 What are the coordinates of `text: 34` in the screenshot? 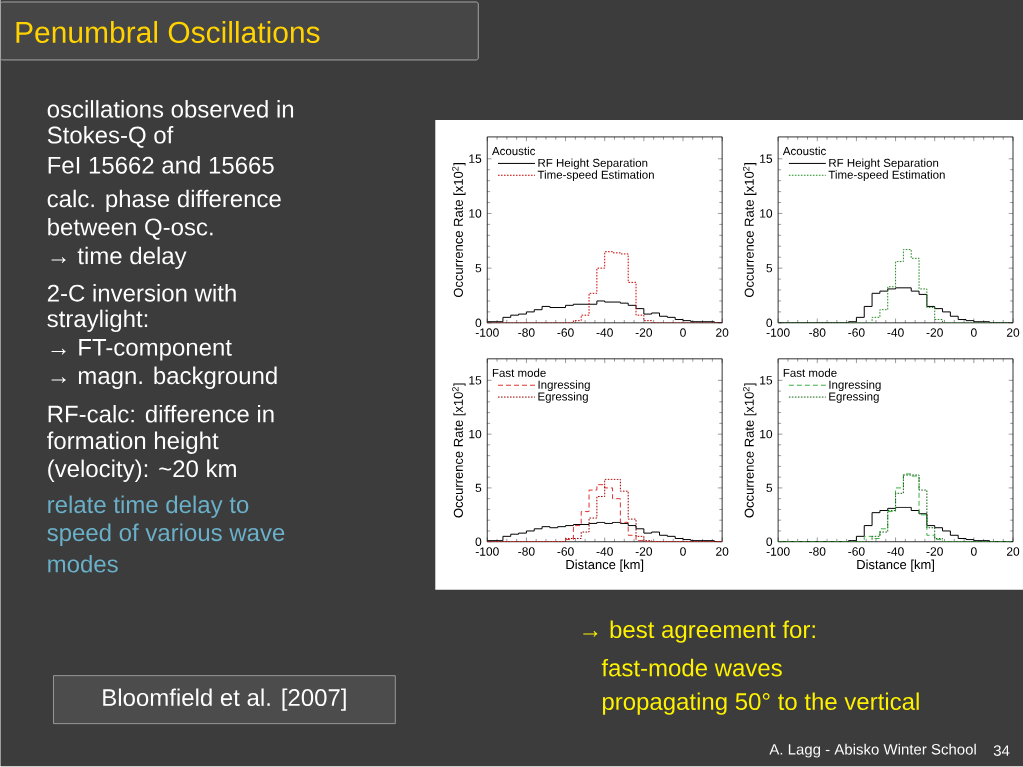 It's located at (1001, 751).